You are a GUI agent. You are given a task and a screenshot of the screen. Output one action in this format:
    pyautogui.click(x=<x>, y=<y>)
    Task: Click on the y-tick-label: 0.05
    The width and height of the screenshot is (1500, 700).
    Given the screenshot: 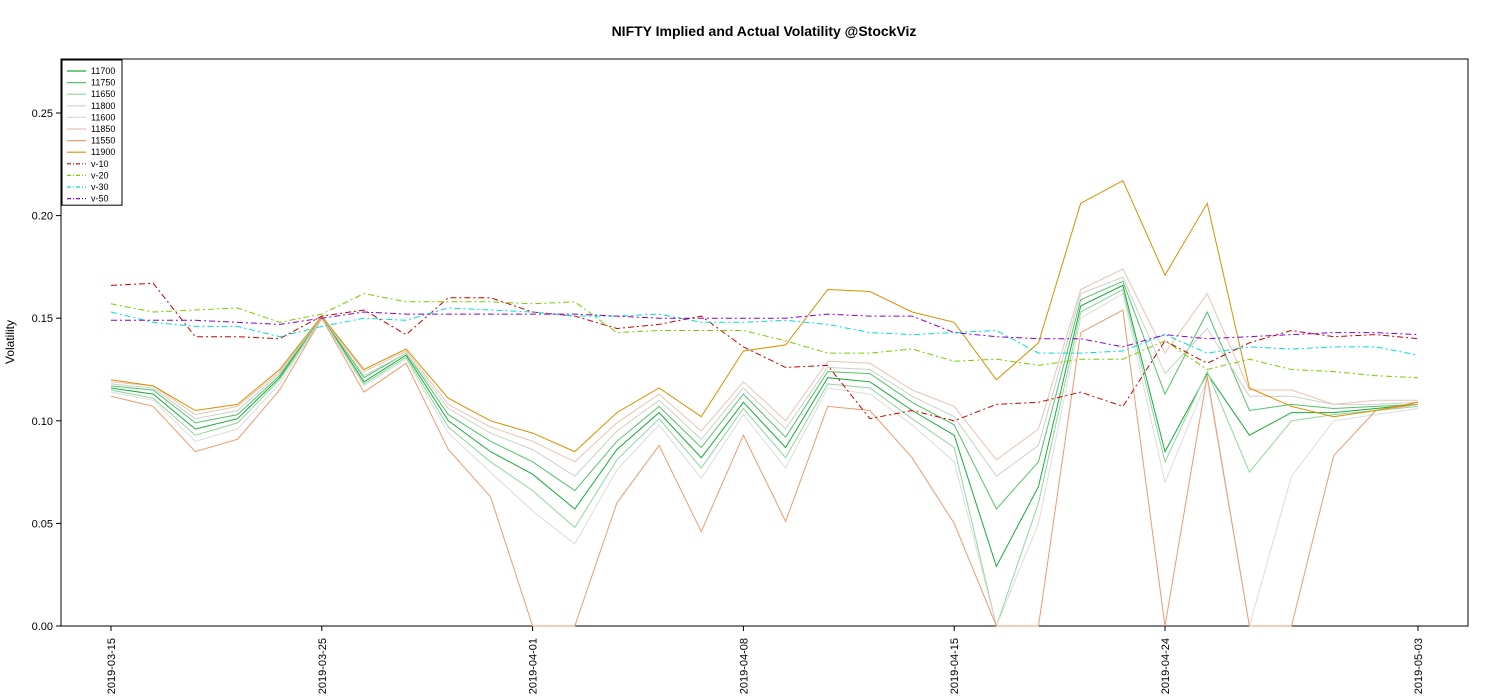 What is the action you would take?
    pyautogui.click(x=42, y=524)
    